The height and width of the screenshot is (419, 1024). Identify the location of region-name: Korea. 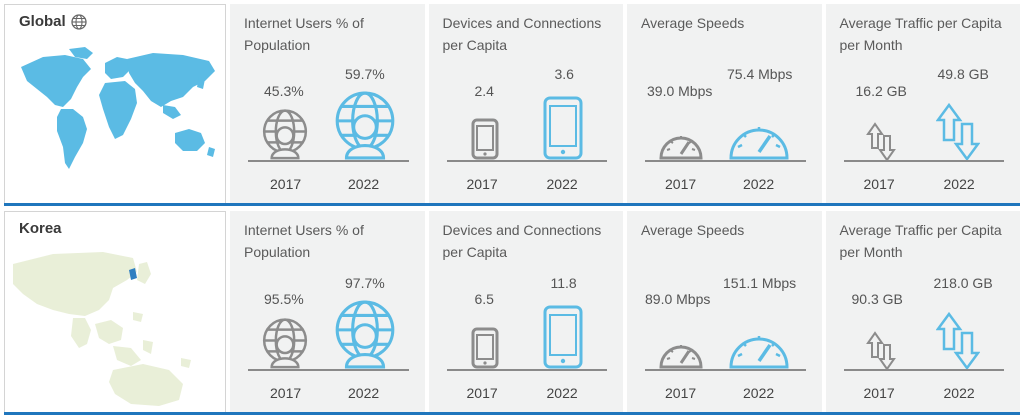
(40, 228).